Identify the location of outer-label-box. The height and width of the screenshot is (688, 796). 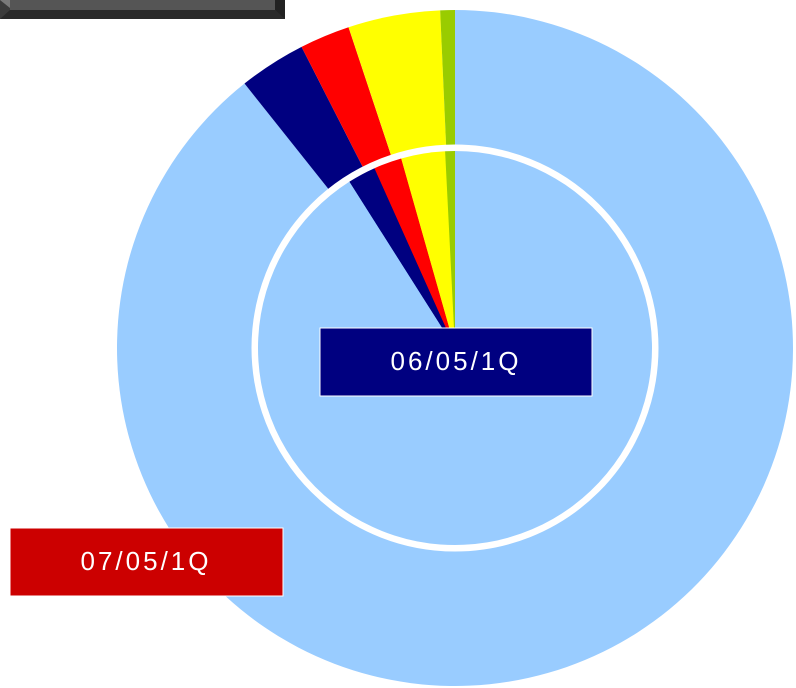
(146, 562).